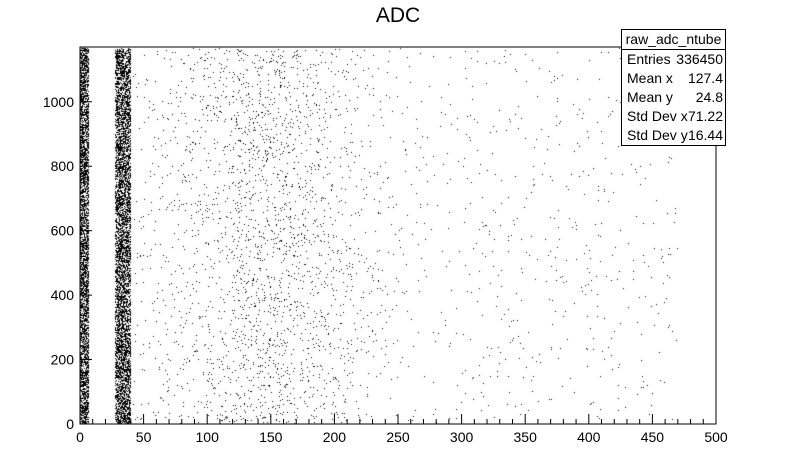  I want to click on stats-row-stddev-y: Std Dev y 16.44, so click(673, 135).